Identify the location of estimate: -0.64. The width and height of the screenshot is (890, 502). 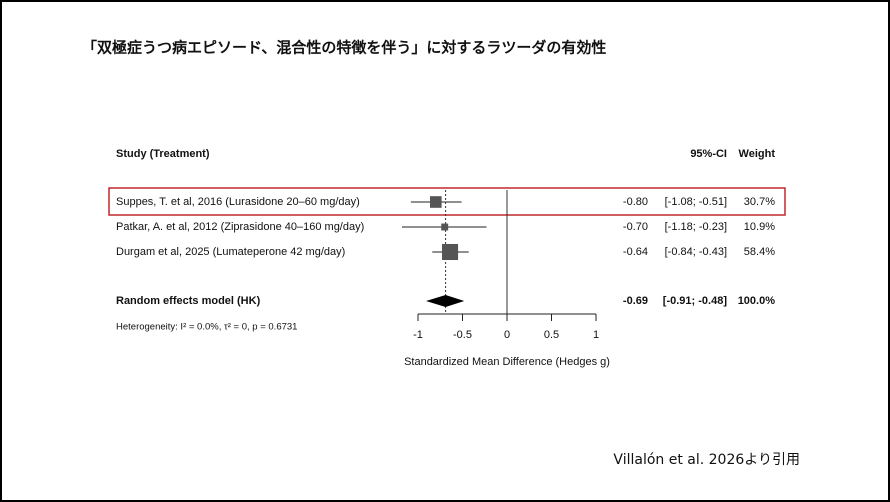
(635, 252).